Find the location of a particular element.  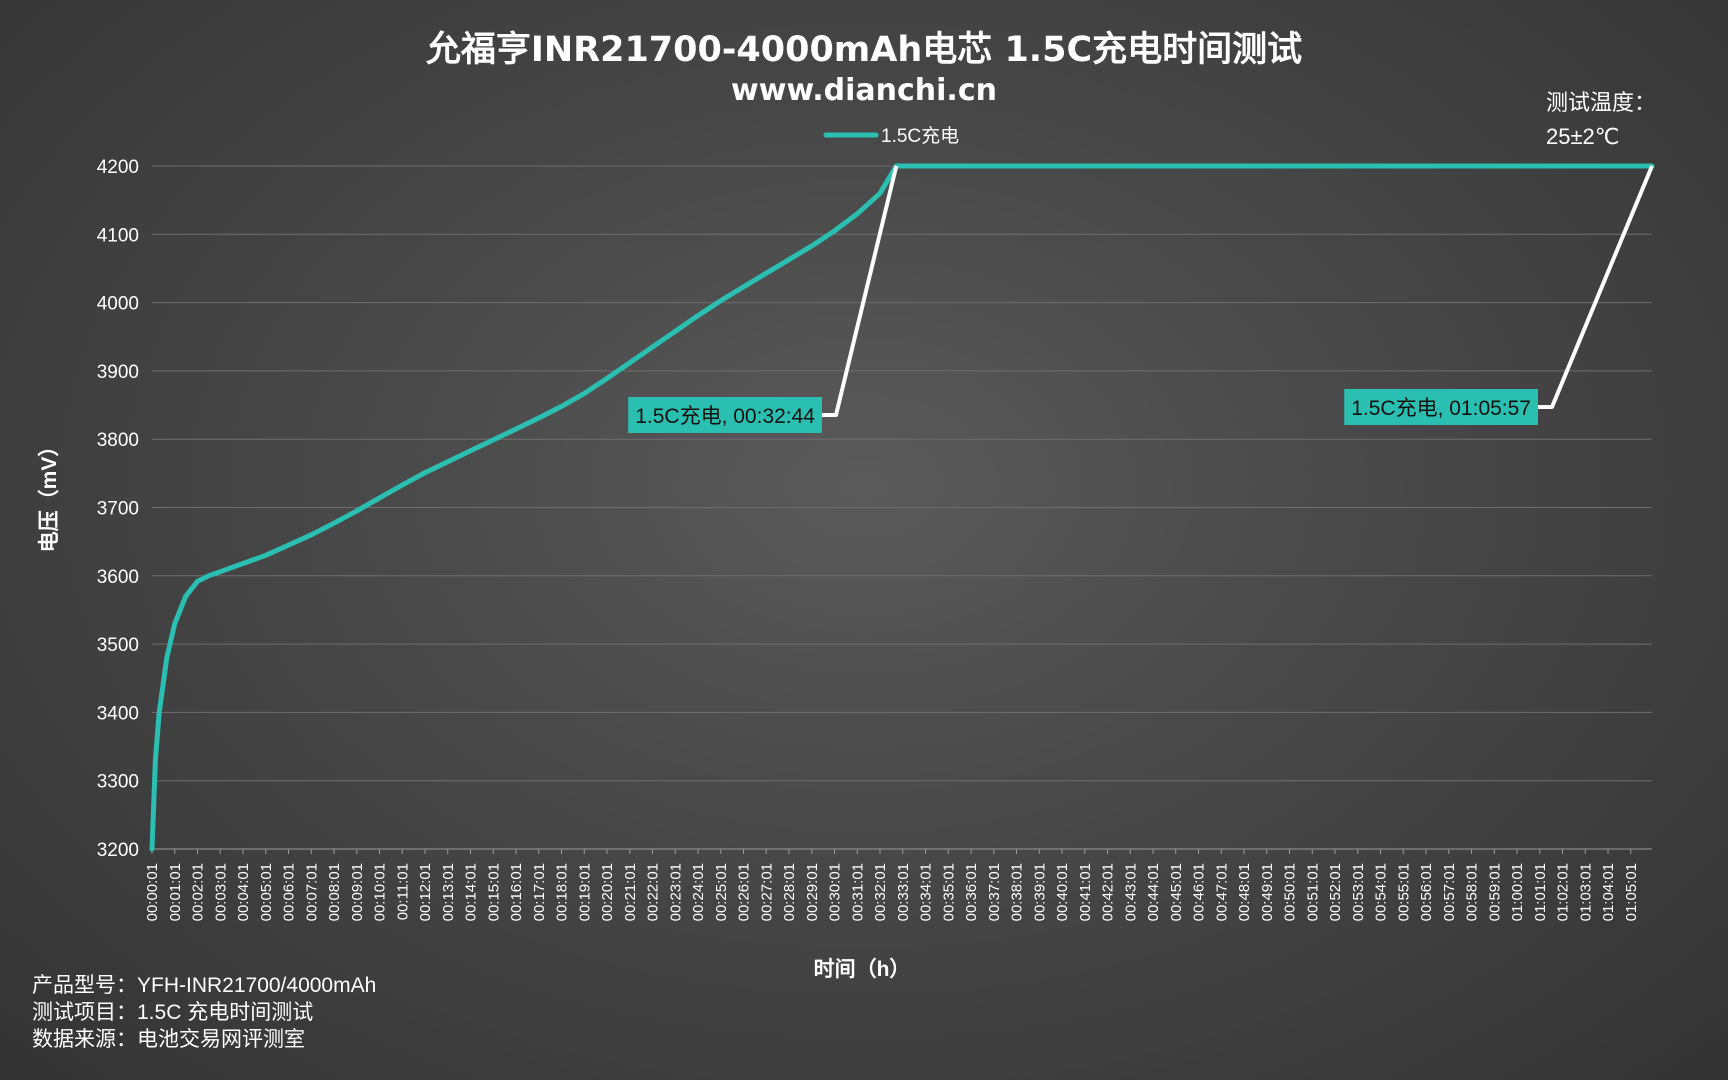

x-tick-00:24:01: 00:24:01 is located at coordinates (698, 892).